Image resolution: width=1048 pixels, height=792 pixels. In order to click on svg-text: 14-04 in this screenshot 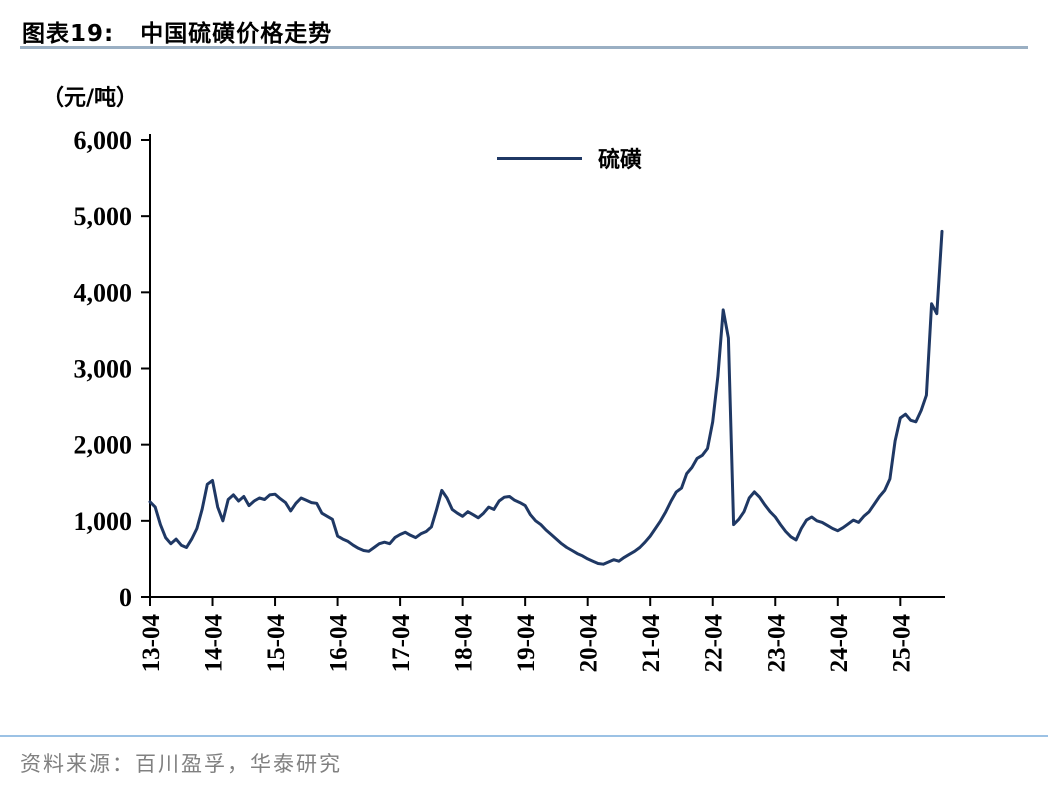, I will do `click(214, 643)`.